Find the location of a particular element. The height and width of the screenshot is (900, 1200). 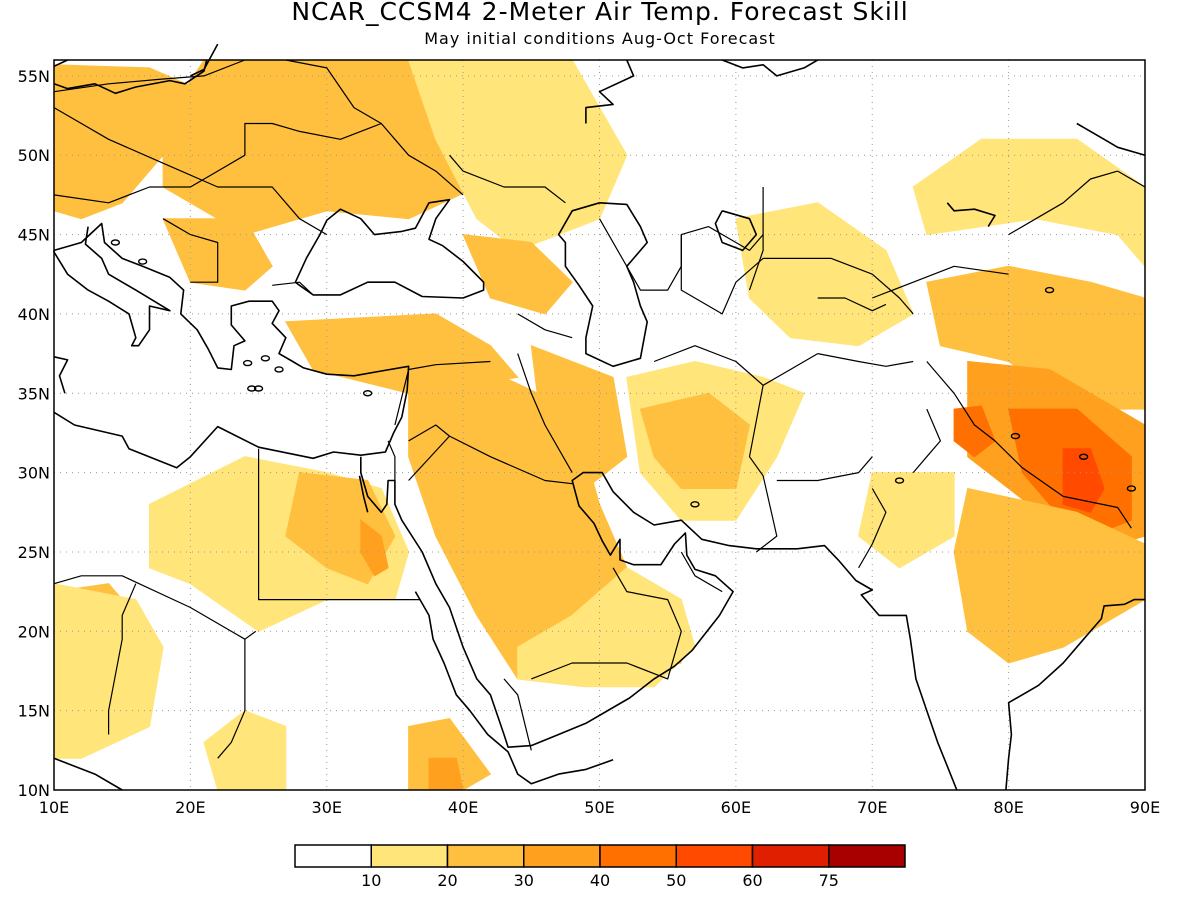

colorbar-label: 10 is located at coordinates (371, 880).